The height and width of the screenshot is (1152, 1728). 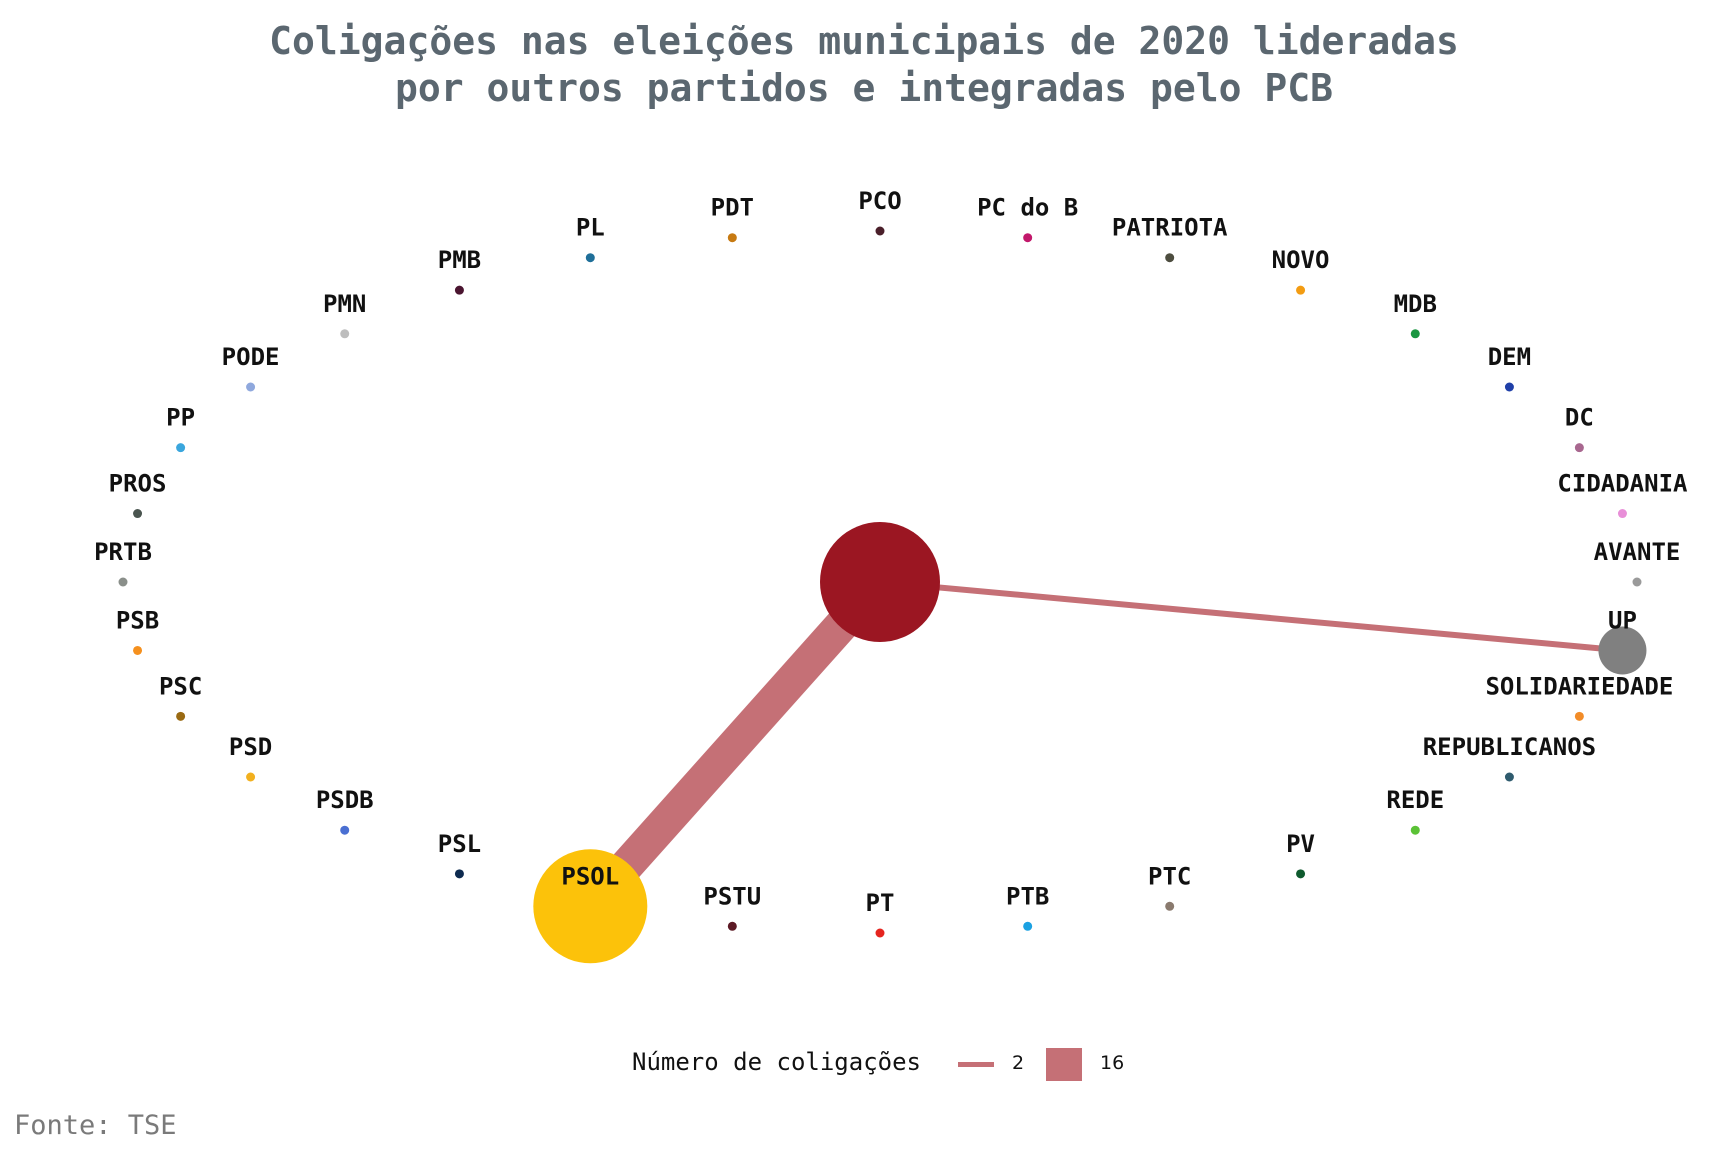 What do you see at coordinates (250, 747) in the screenshot?
I see `node-label-psd: PSD` at bounding box center [250, 747].